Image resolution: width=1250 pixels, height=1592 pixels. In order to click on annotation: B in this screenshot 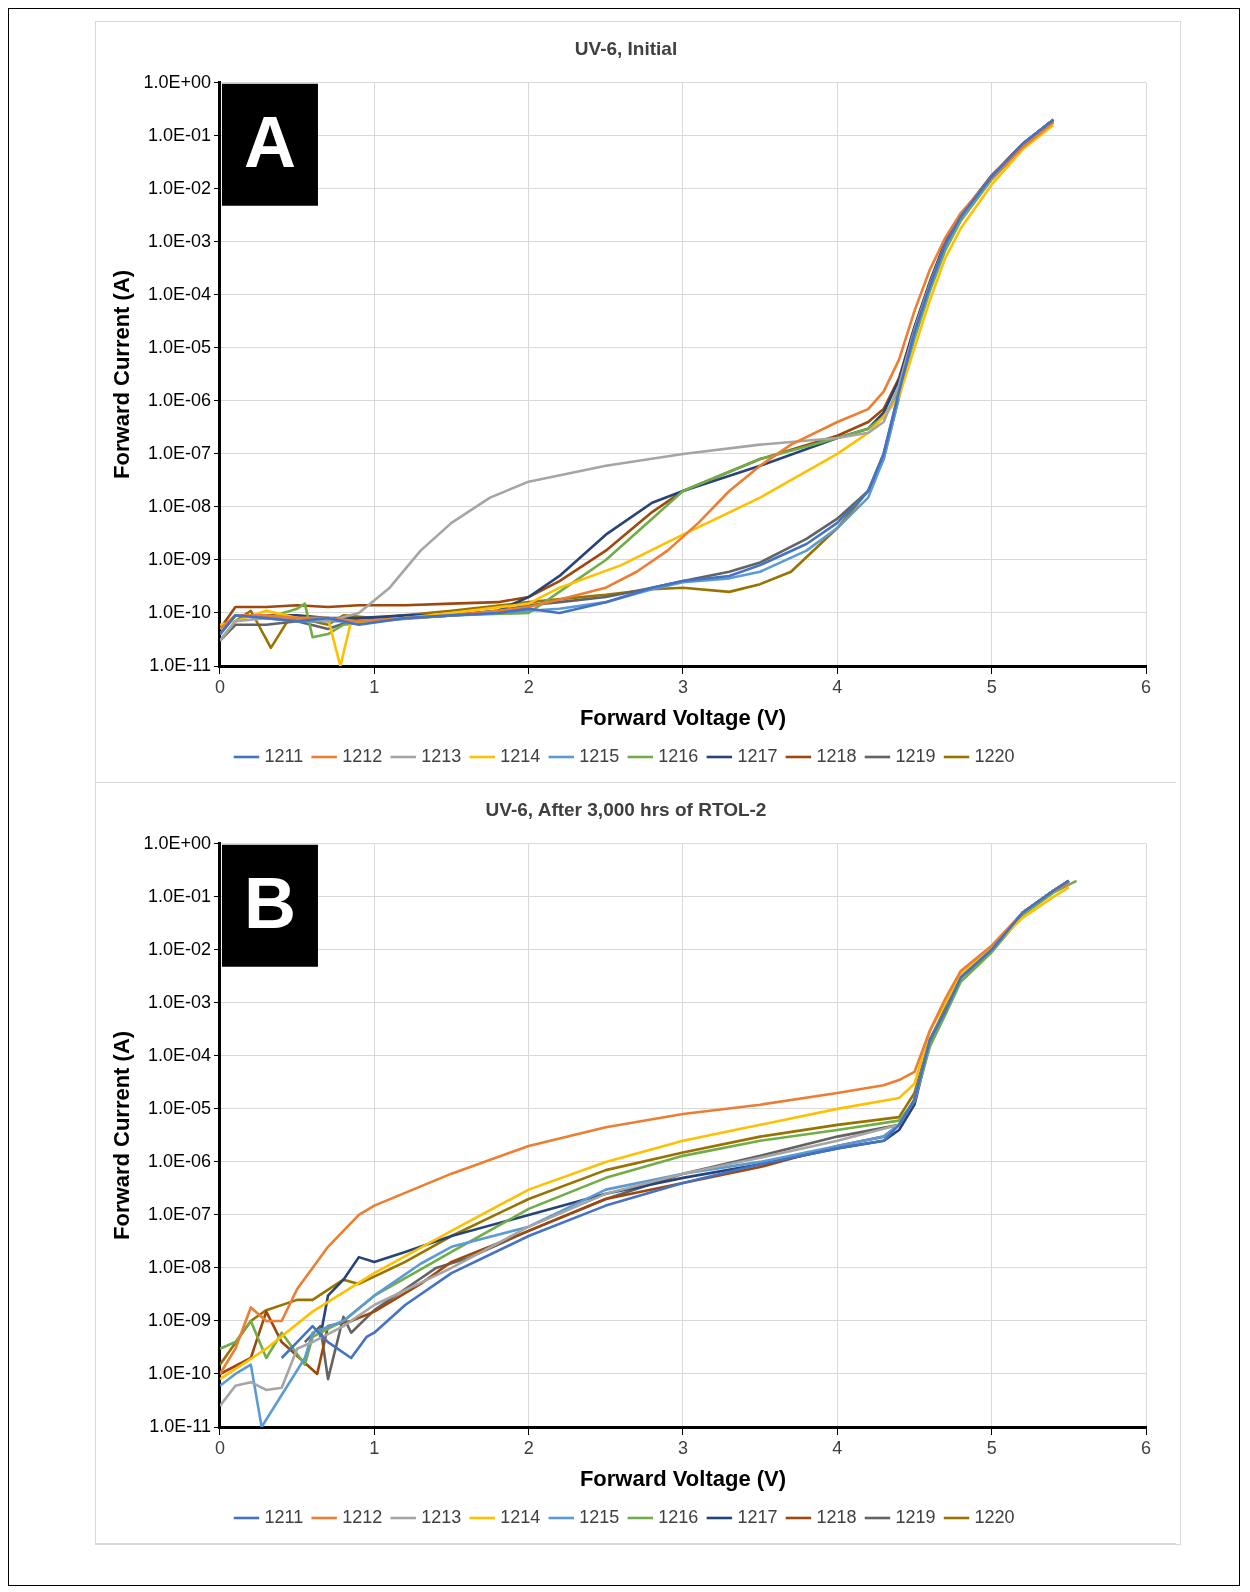, I will do `click(269, 902)`.